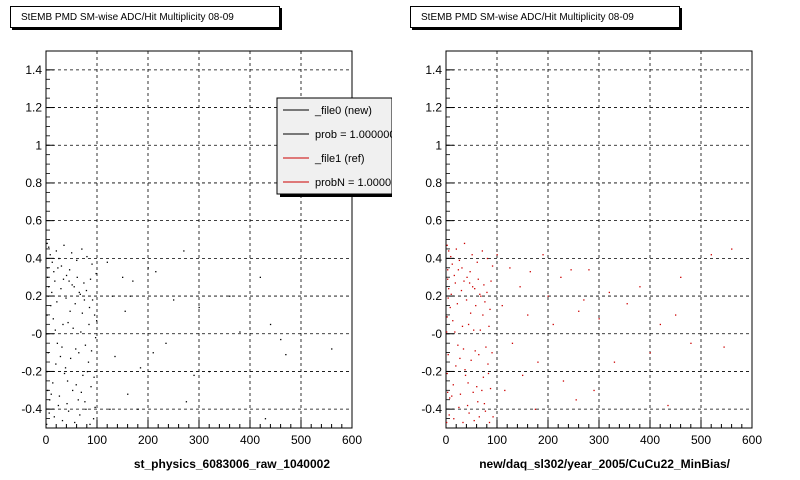 The height and width of the screenshot is (480, 800). I want to click on x-tick-label: 0, so click(446, 440).